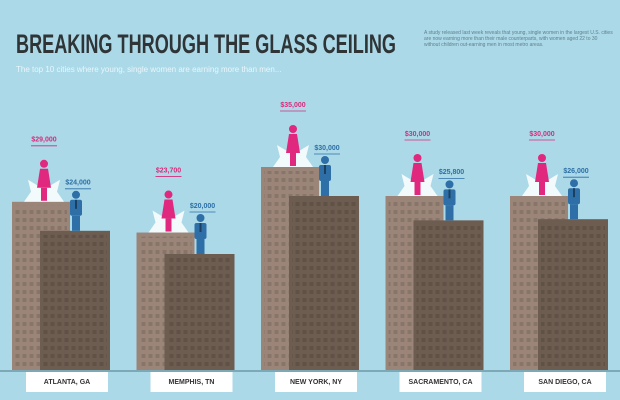  What do you see at coordinates (206, 44) in the screenshot?
I see `chart-title: BREAKING THROUGH THE GLASS CEILING` at bounding box center [206, 44].